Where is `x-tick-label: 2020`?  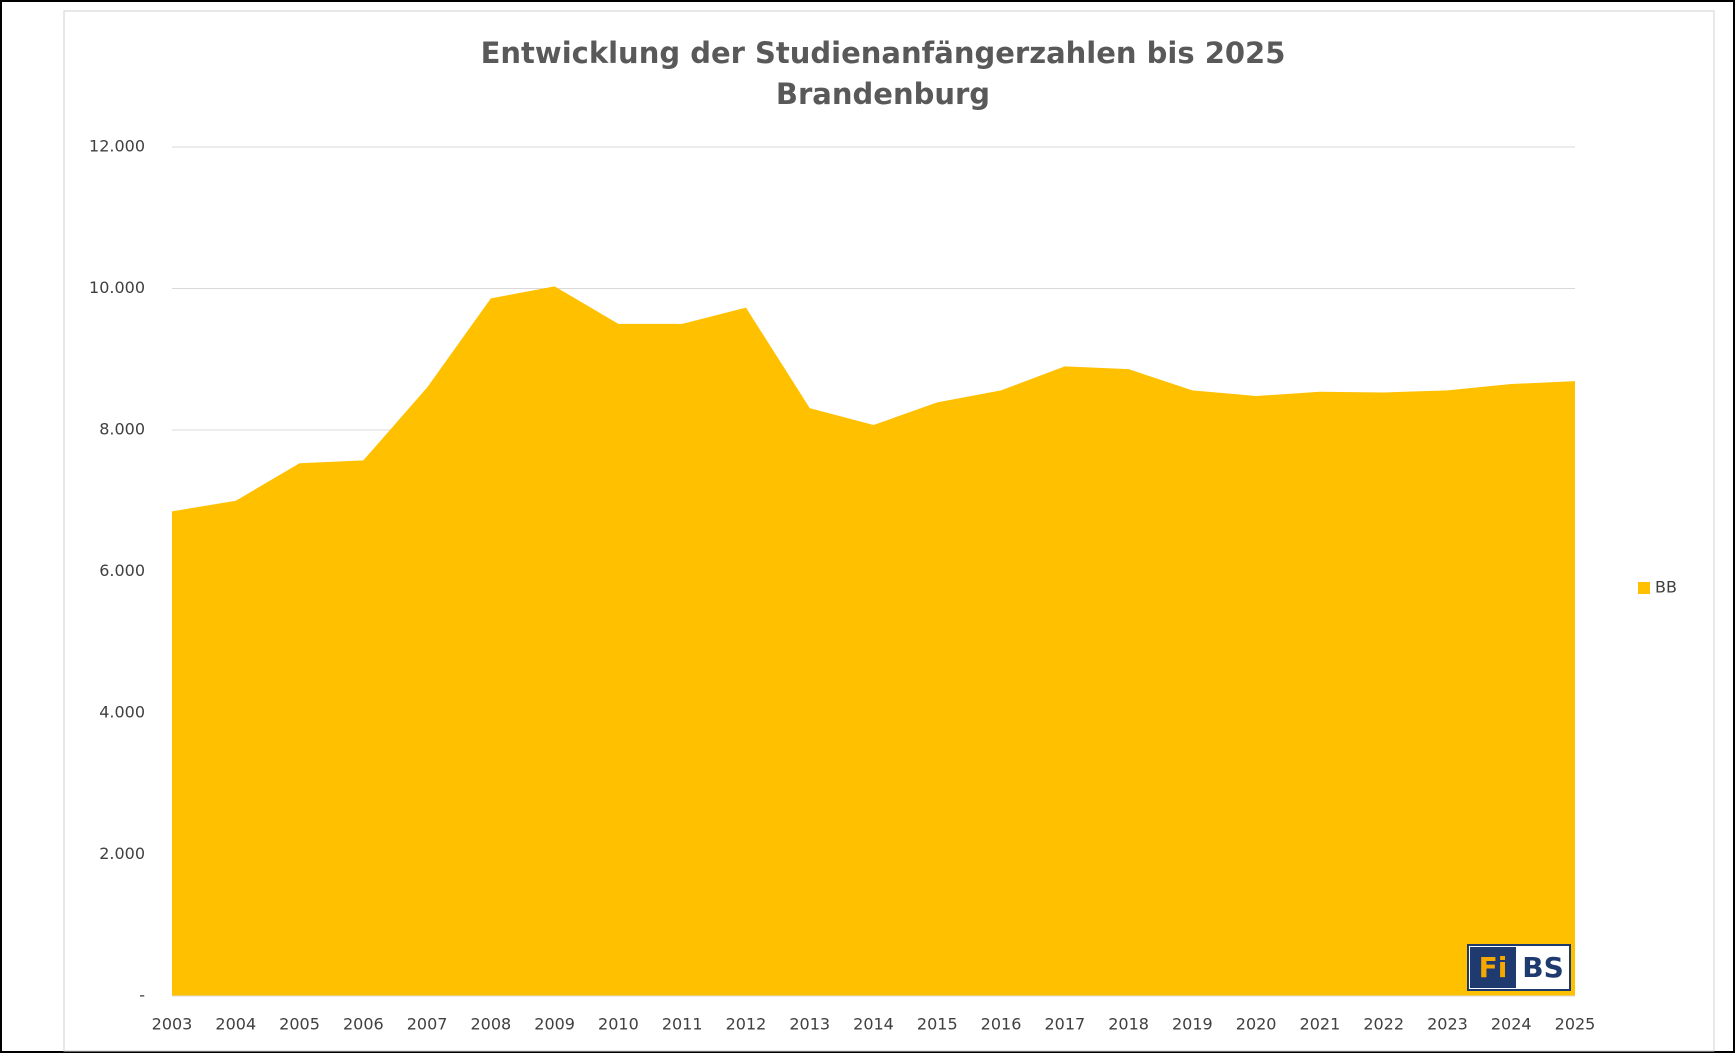
x-tick-label: 2020 is located at coordinates (1256, 1024).